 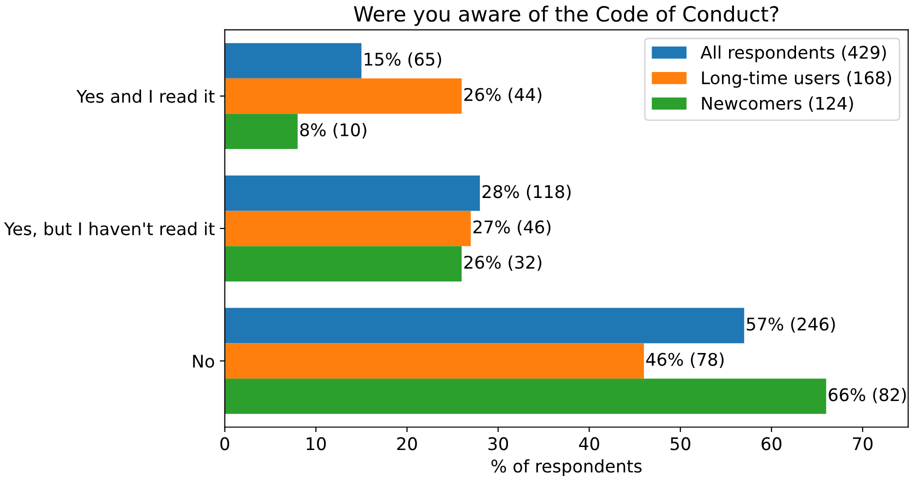 I want to click on legend-label: Long-time users (168), so click(x=797, y=79).